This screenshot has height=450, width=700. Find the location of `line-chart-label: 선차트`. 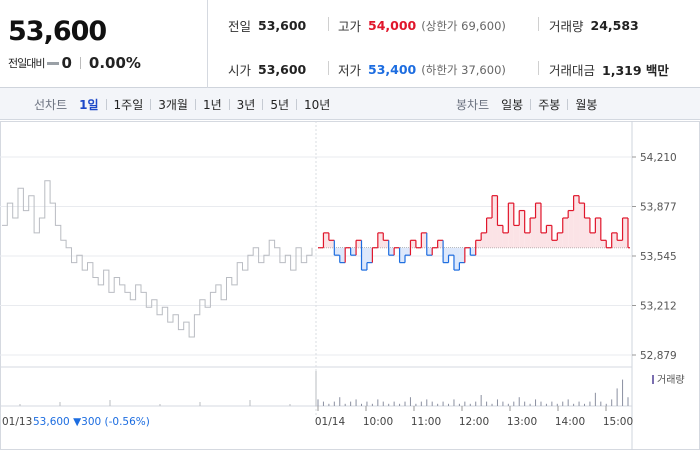

line-chart-label: 선차트 is located at coordinates (51, 104).